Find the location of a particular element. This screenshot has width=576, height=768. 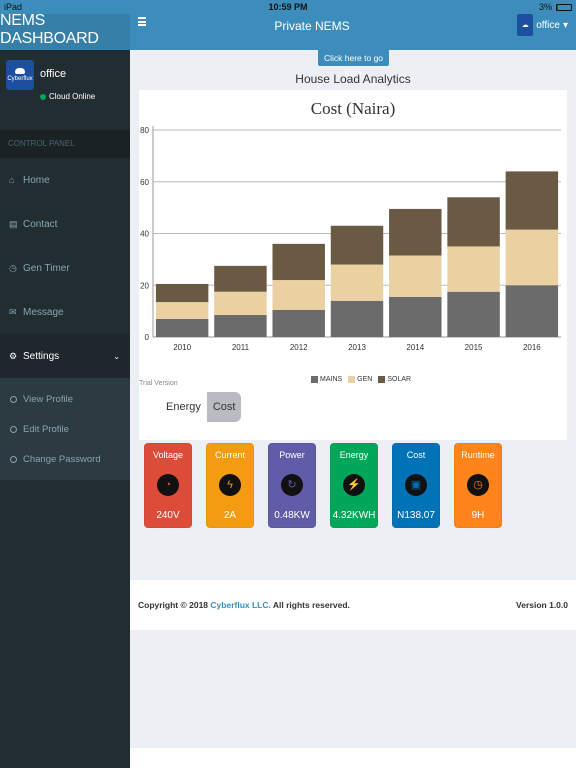

analytics-title: House Load Analytics is located at coordinates (353, 79).